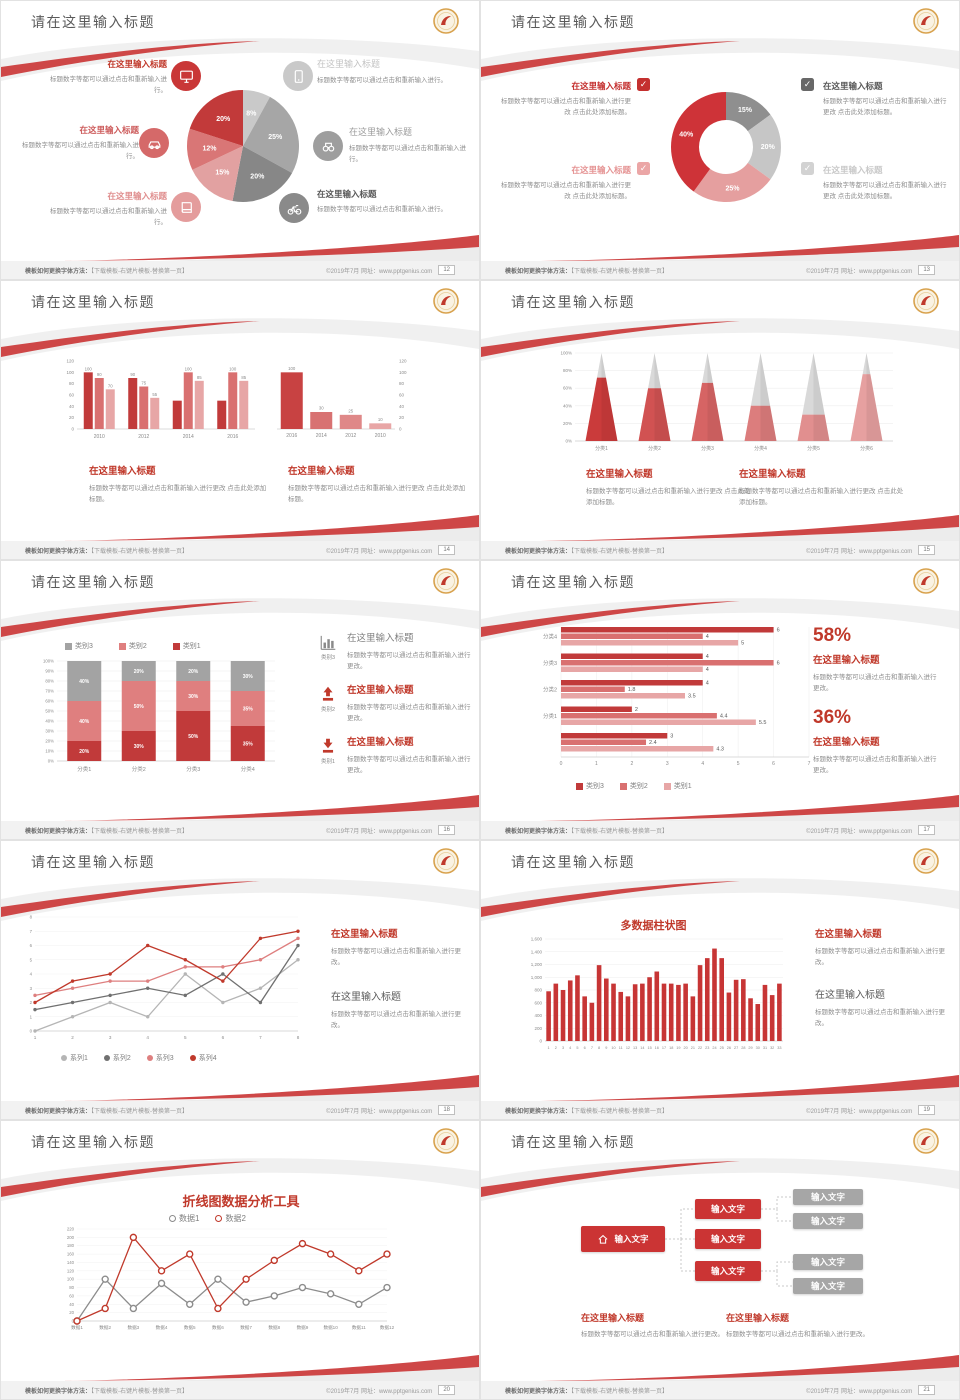 This screenshot has width=960, height=1400. What do you see at coordinates (274, 1327) in the screenshot?
I see `svg-text: 数据8` at bounding box center [274, 1327].